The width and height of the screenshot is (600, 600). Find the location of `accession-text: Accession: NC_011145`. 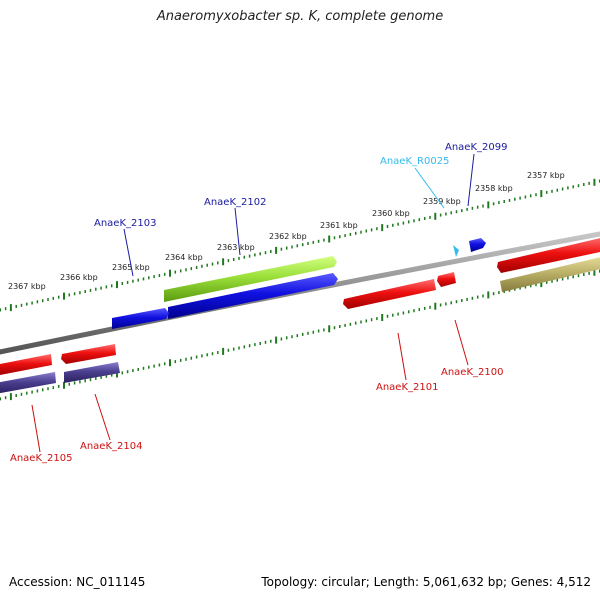

accession-text: Accession: NC_011145 is located at coordinates (77, 582).